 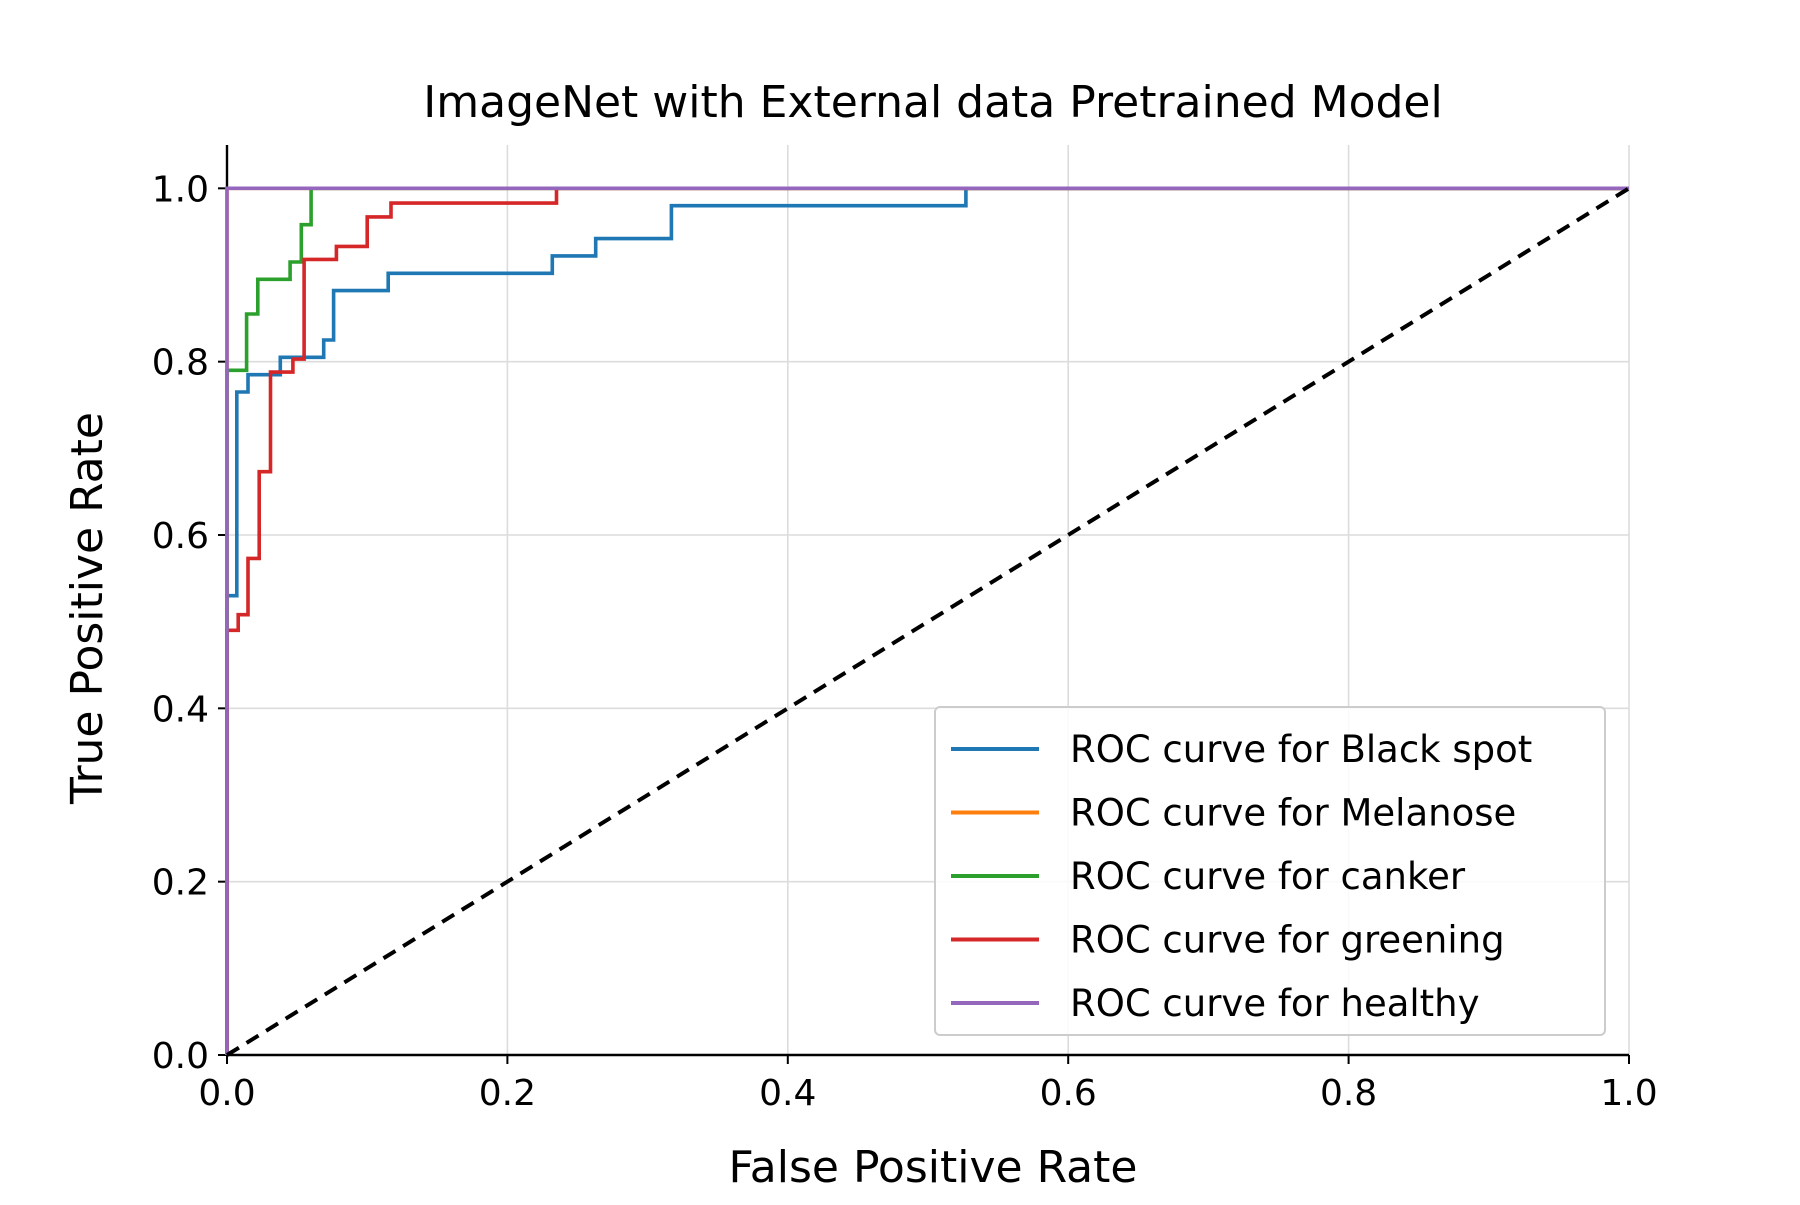 What do you see at coordinates (87, 608) in the screenshot?
I see `y-axis-label: True Positive Rate` at bounding box center [87, 608].